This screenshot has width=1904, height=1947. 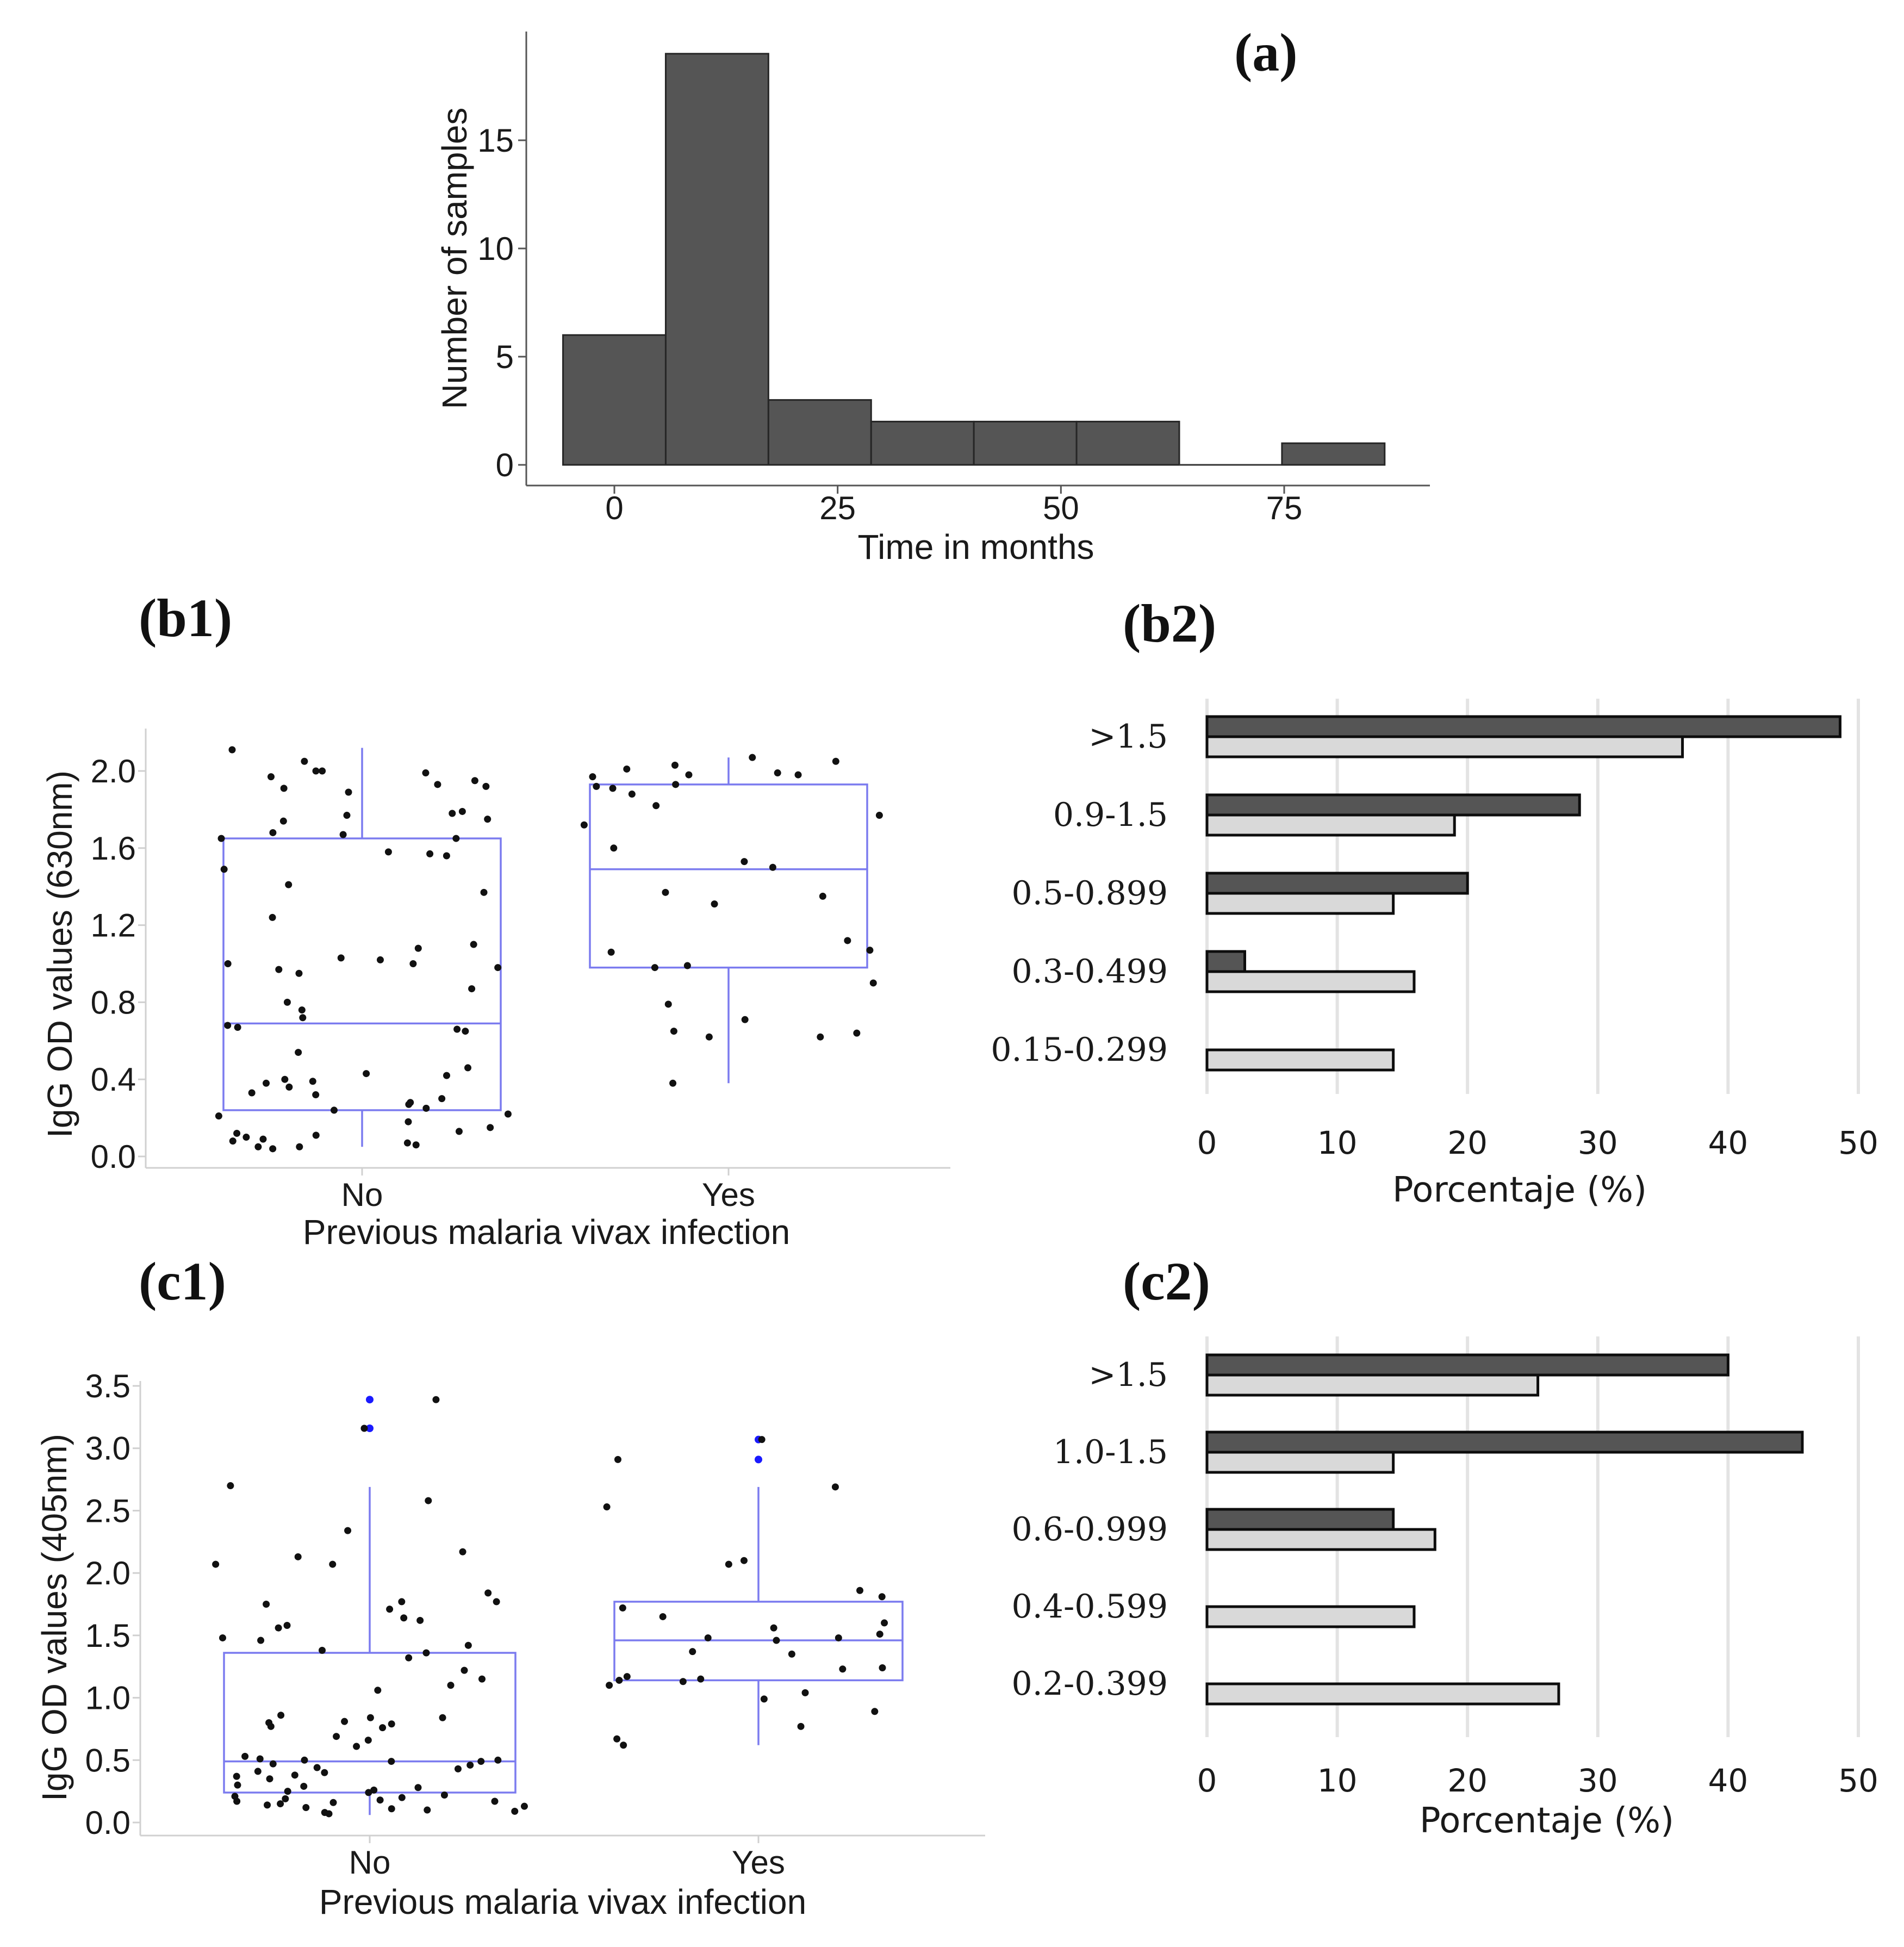 I want to click on category-label: 0.9-1.5, so click(x=1110, y=815).